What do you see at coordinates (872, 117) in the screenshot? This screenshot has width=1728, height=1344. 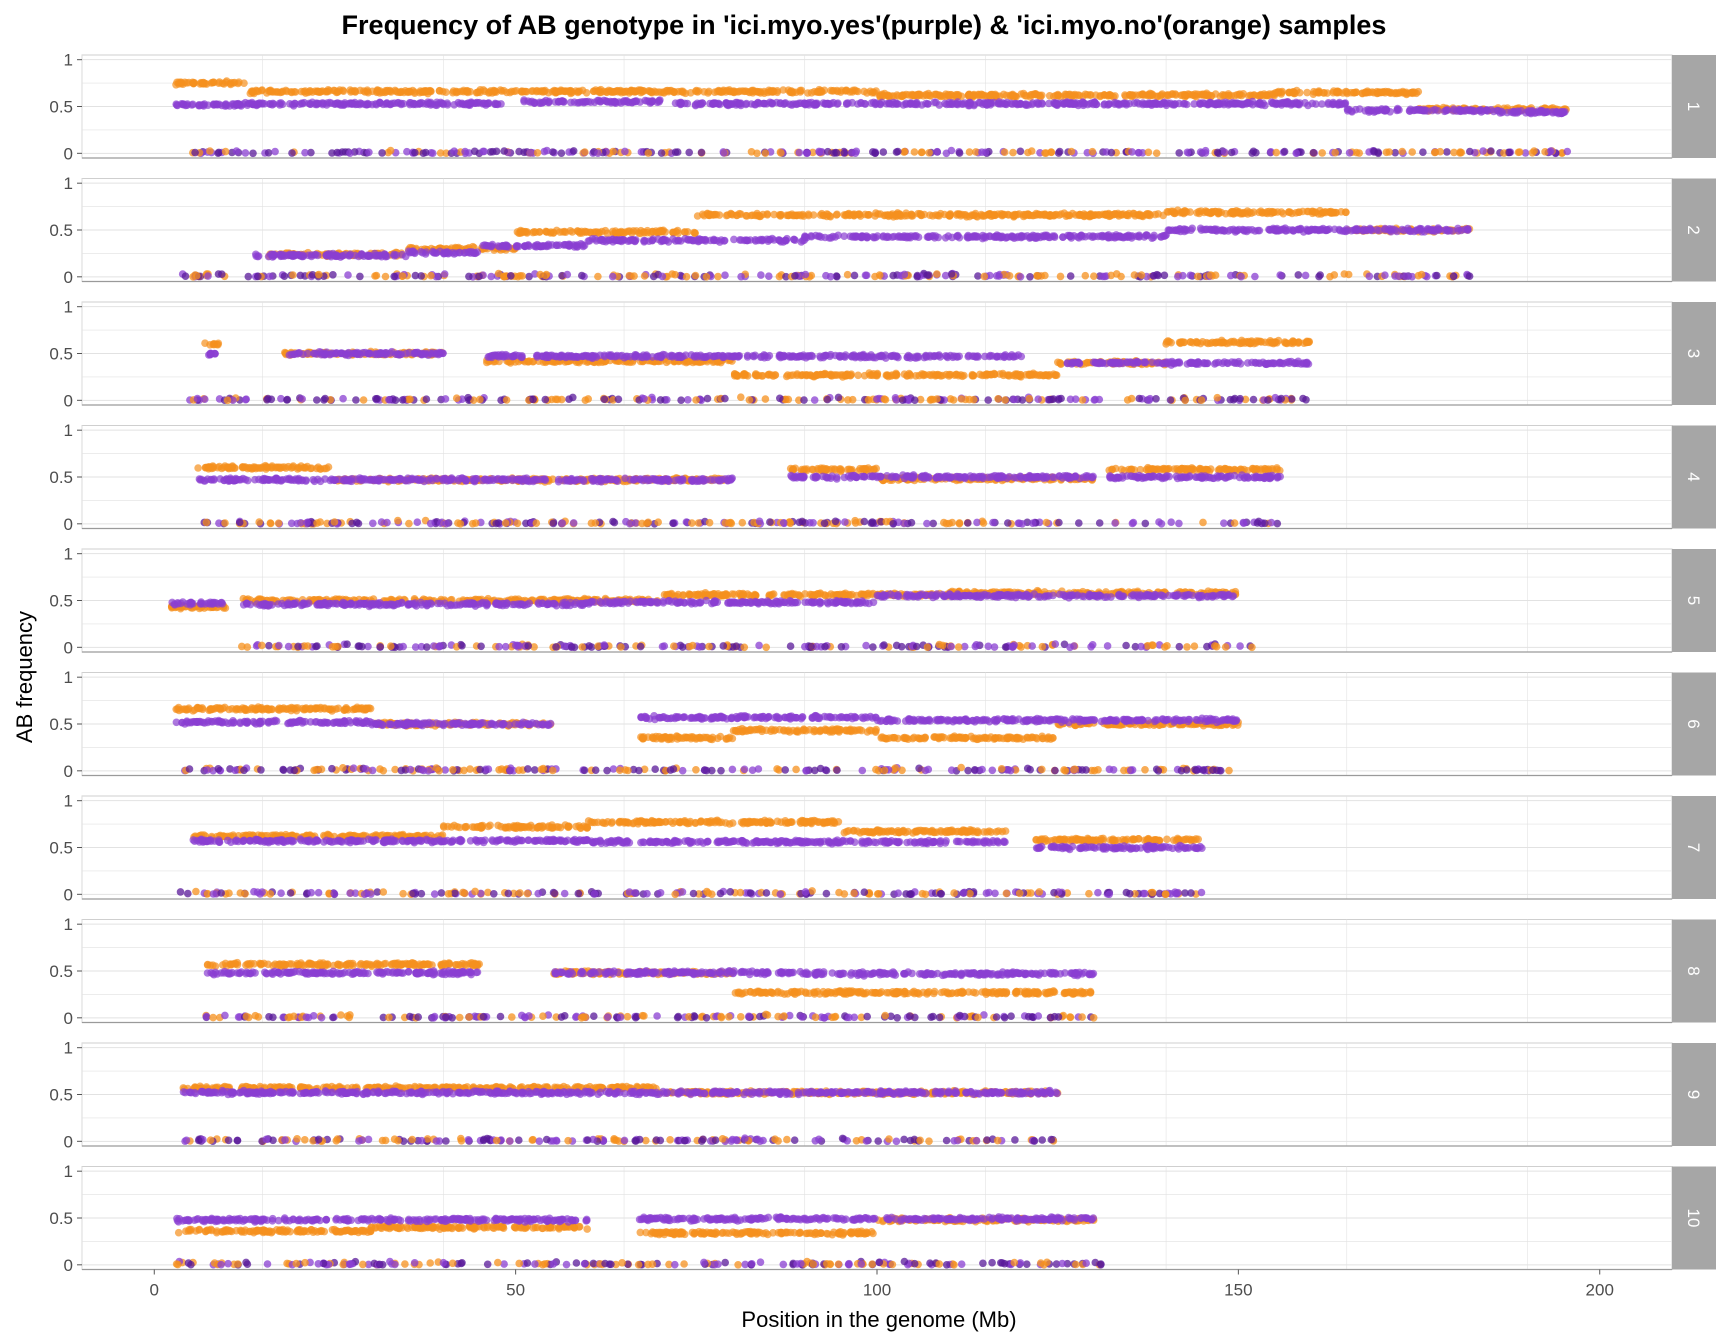 I see `facet-points` at bounding box center [872, 117].